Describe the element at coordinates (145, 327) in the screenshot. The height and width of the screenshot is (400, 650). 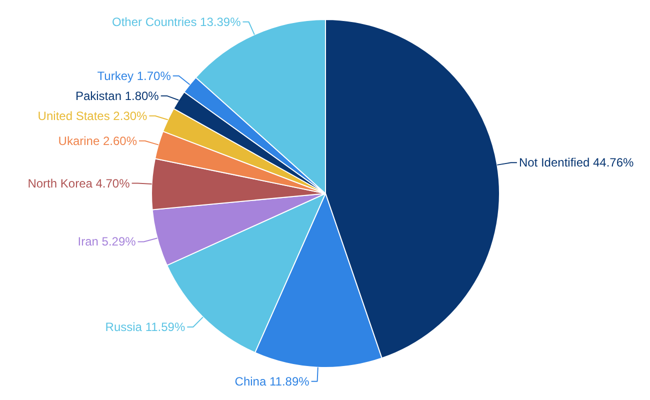
I see `slice-label: Russia 11.59%` at that location.